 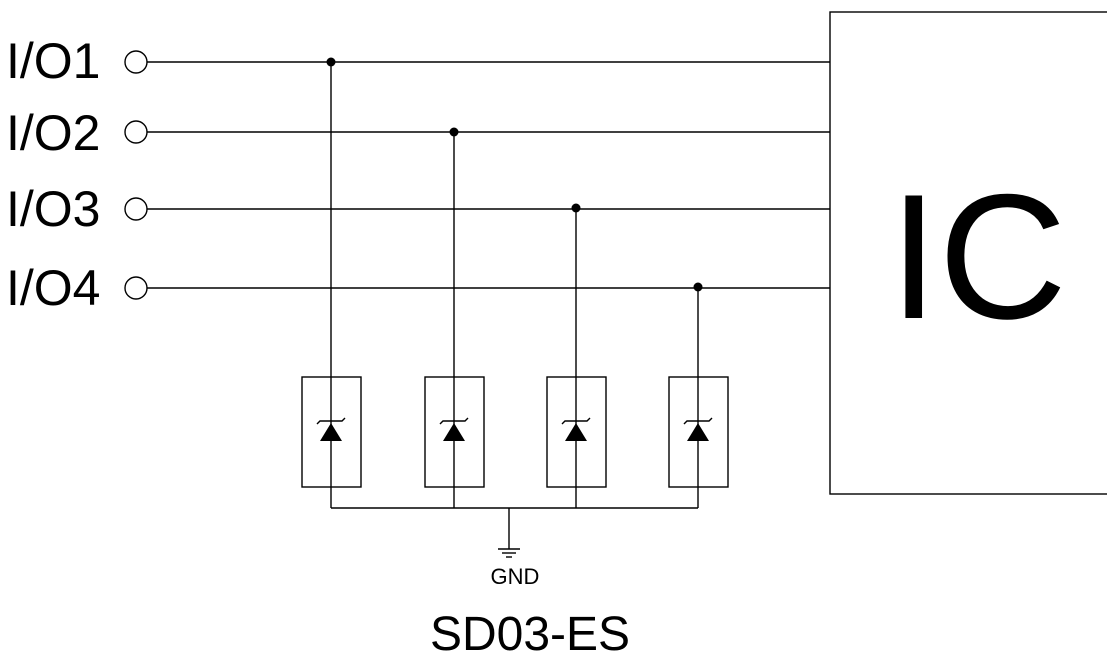 I want to click on io-pin-label-1: I/O1, so click(x=53, y=61).